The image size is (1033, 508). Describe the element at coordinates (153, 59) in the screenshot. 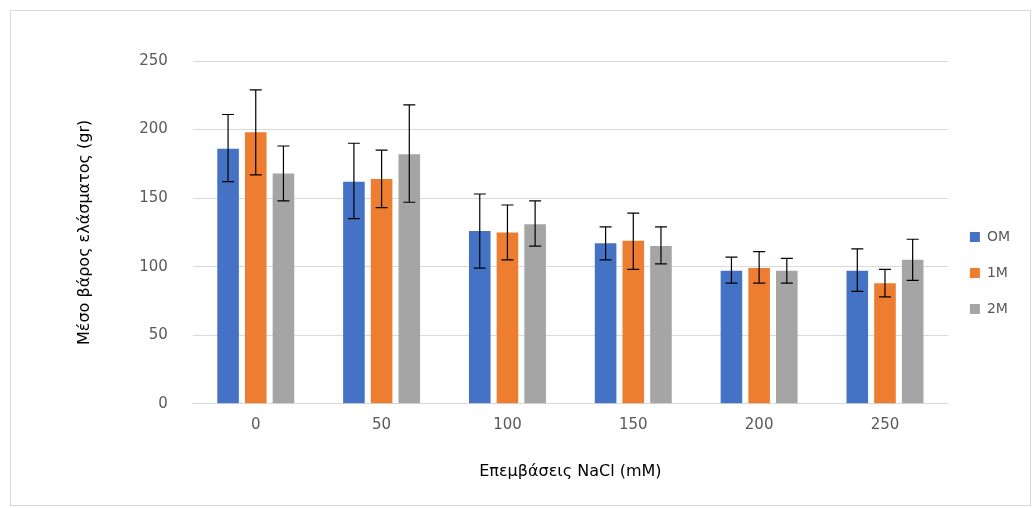

I see `y-tick-label: 250` at that location.